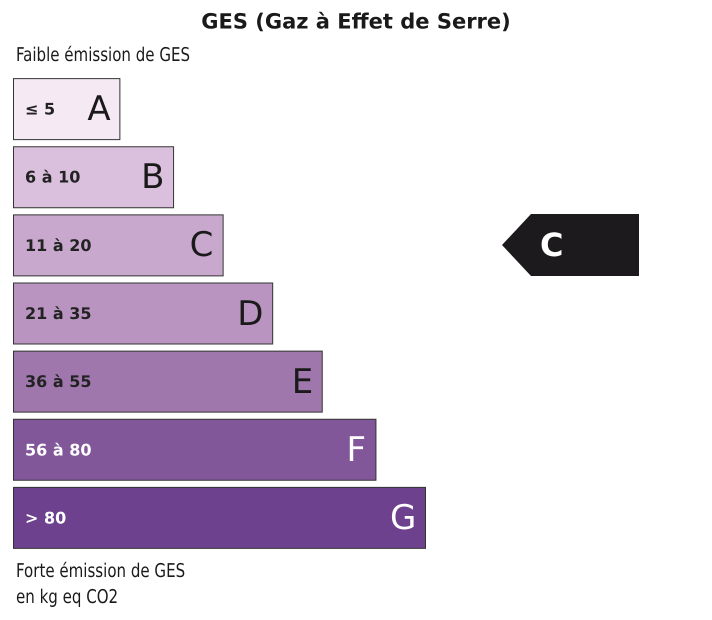 The height and width of the screenshot is (620, 712). I want to click on annotation: B, so click(152, 177).